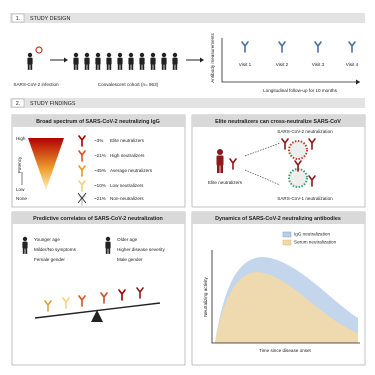 The image size is (375, 375). What do you see at coordinates (305, 131) in the screenshot?
I see `top-label: SARS-CoV-2 neutralization` at bounding box center [305, 131].